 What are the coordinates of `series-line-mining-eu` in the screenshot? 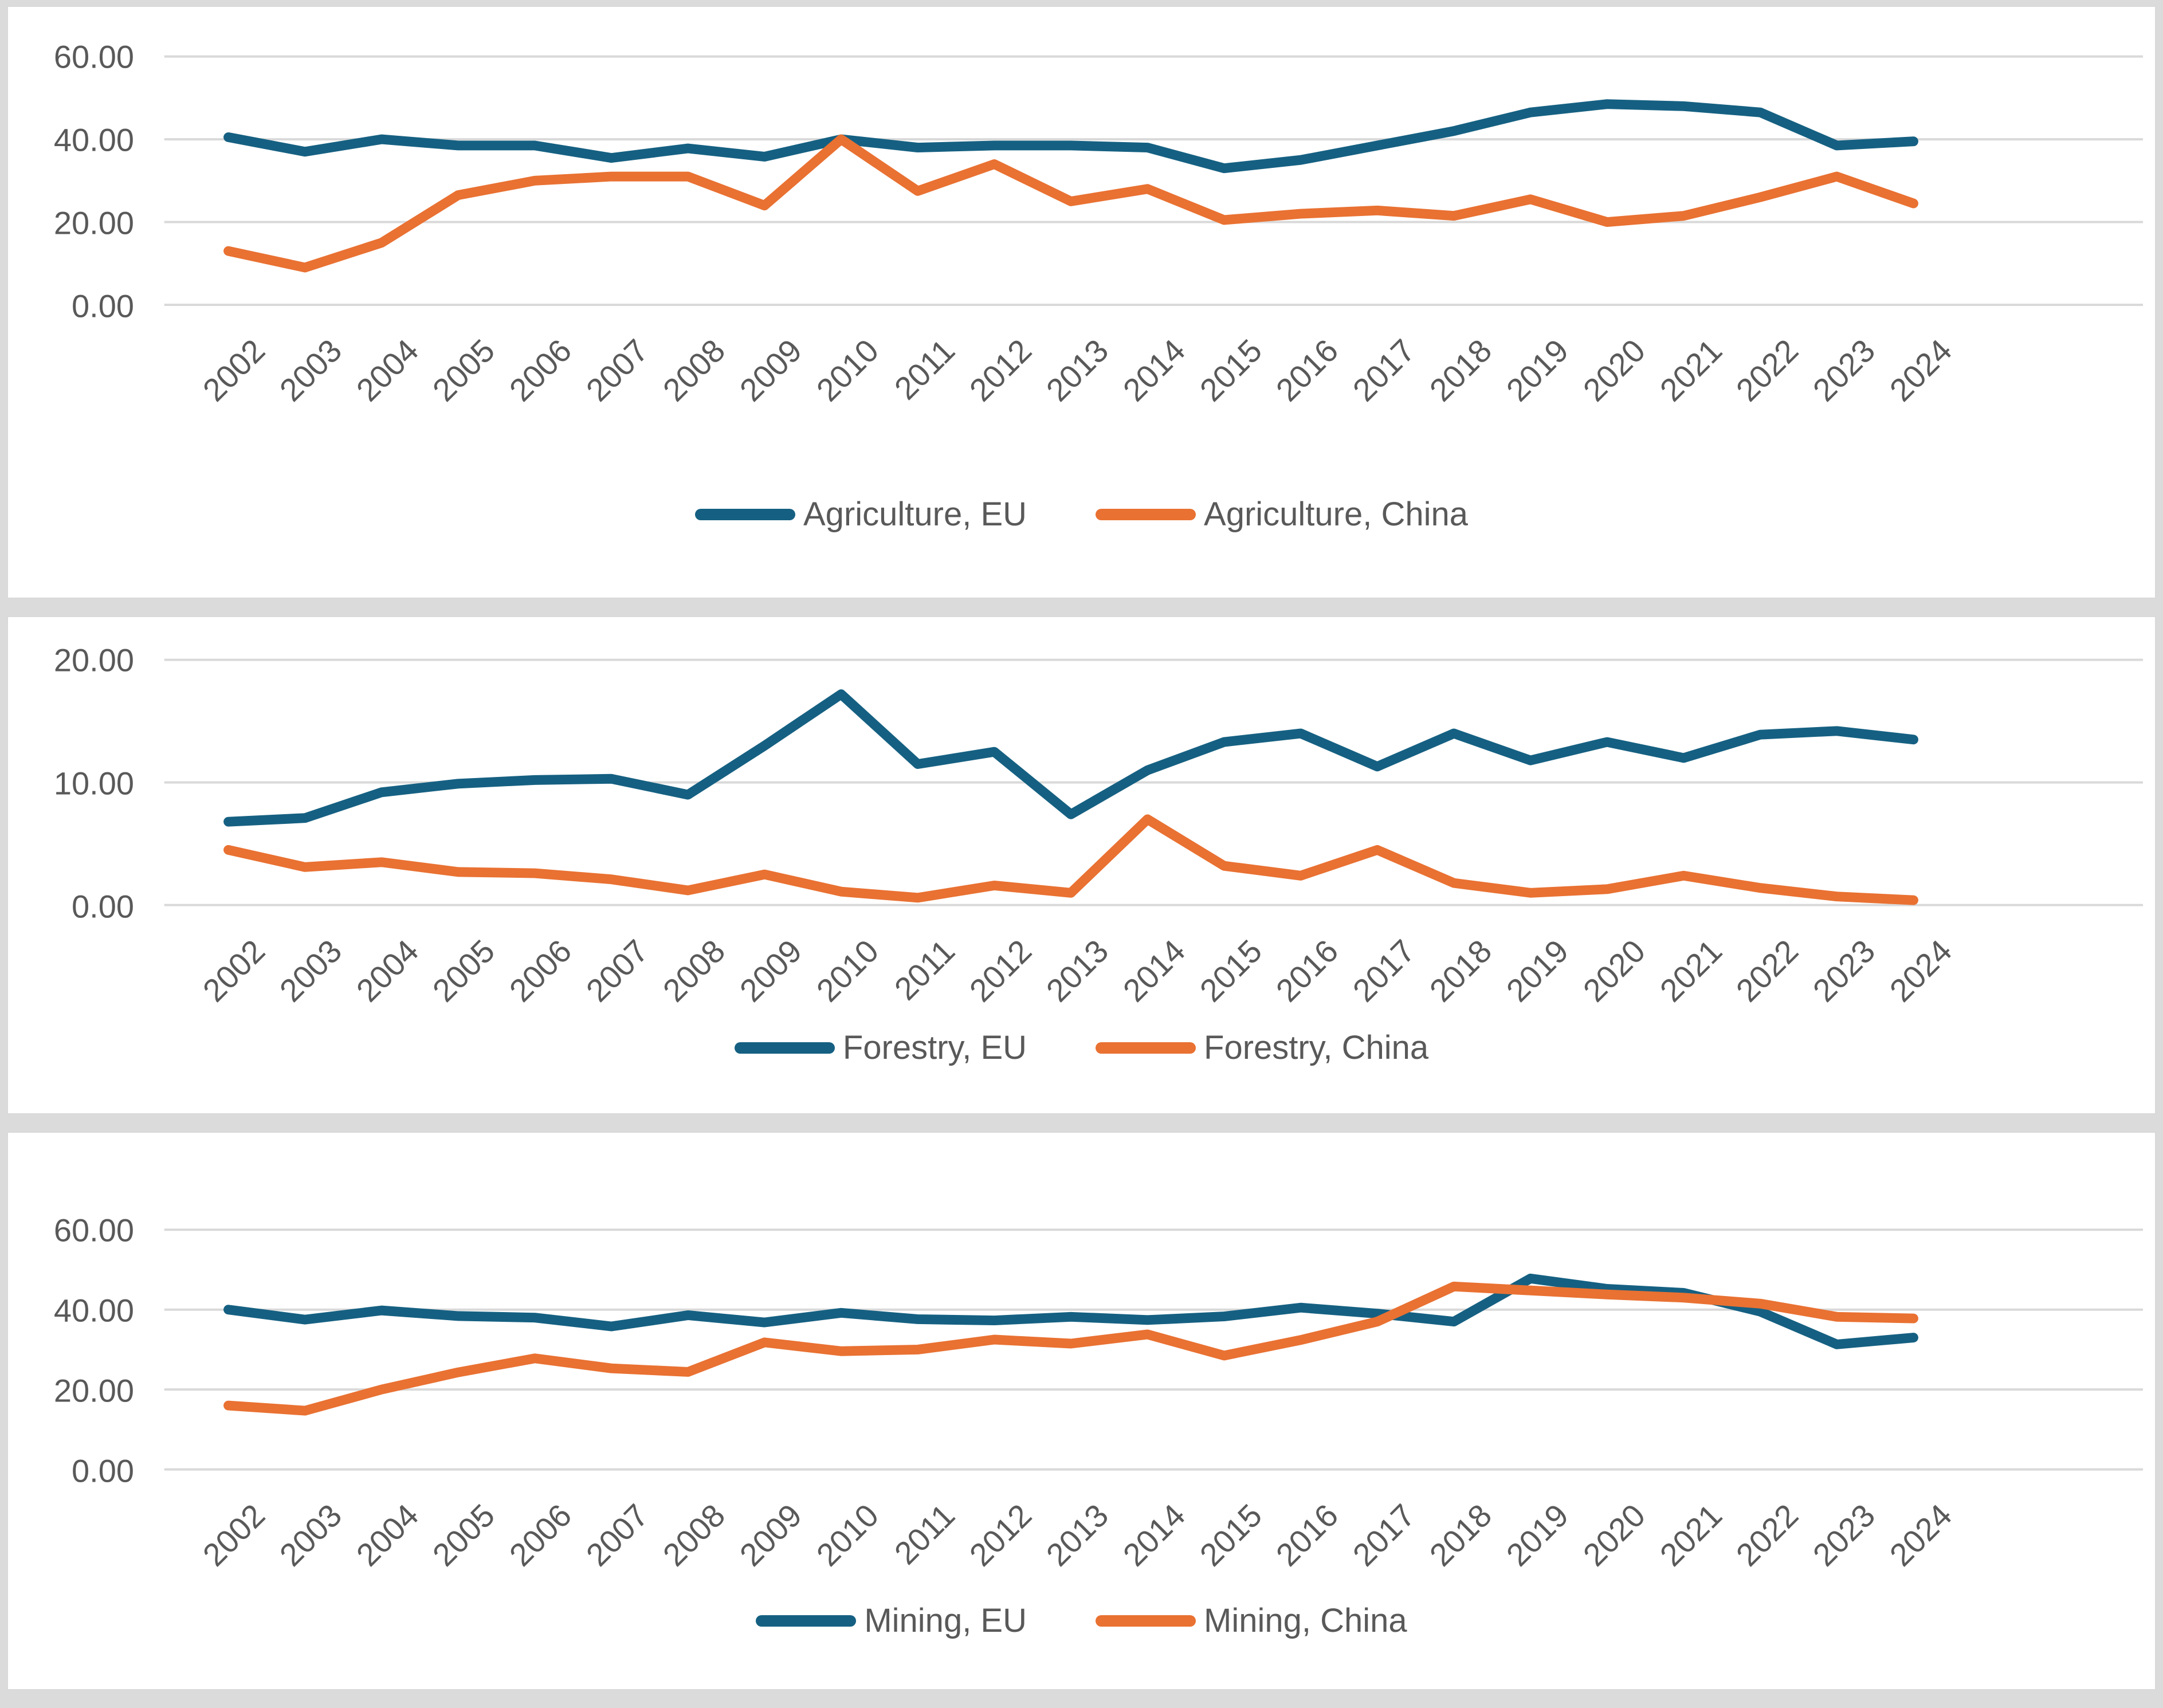 It's located at (1070, 1311).